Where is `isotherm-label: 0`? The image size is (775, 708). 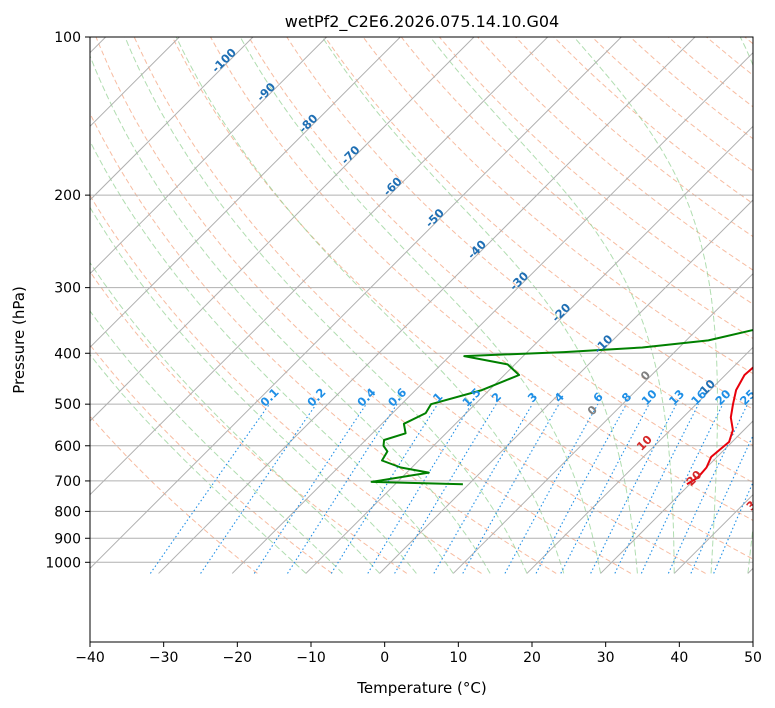 isotherm-label: 0 is located at coordinates (646, 376).